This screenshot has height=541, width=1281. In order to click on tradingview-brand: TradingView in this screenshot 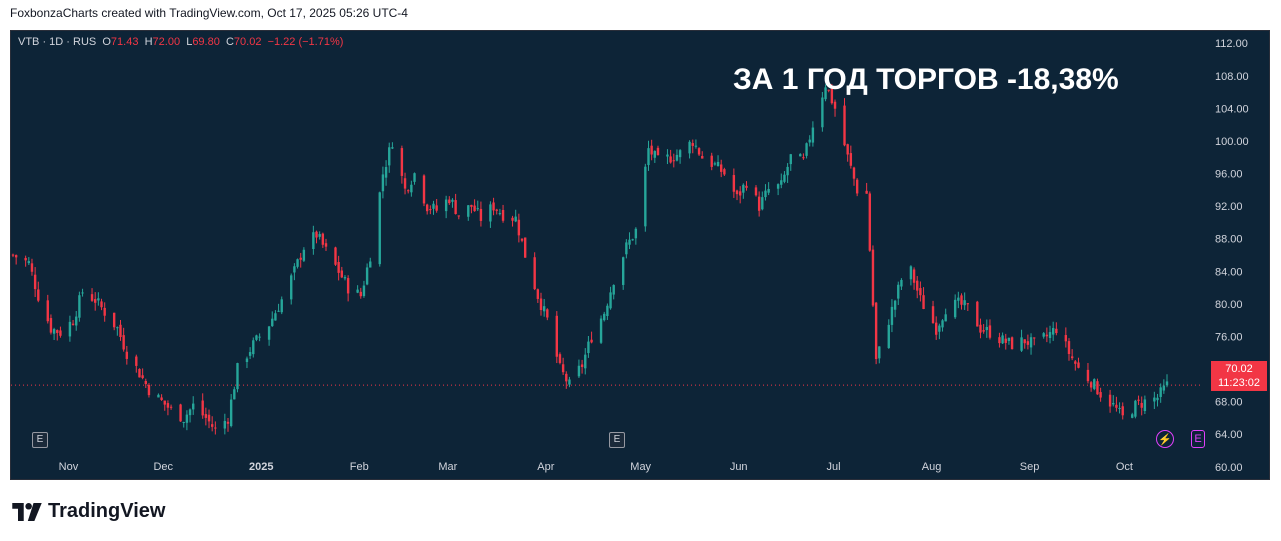, I will do `click(107, 511)`.